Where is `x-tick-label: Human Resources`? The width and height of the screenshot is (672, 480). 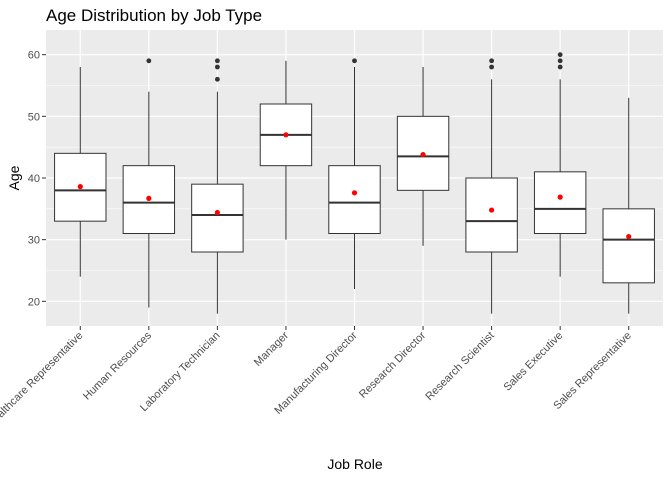
x-tick-label: Human Resources is located at coordinates (117, 365).